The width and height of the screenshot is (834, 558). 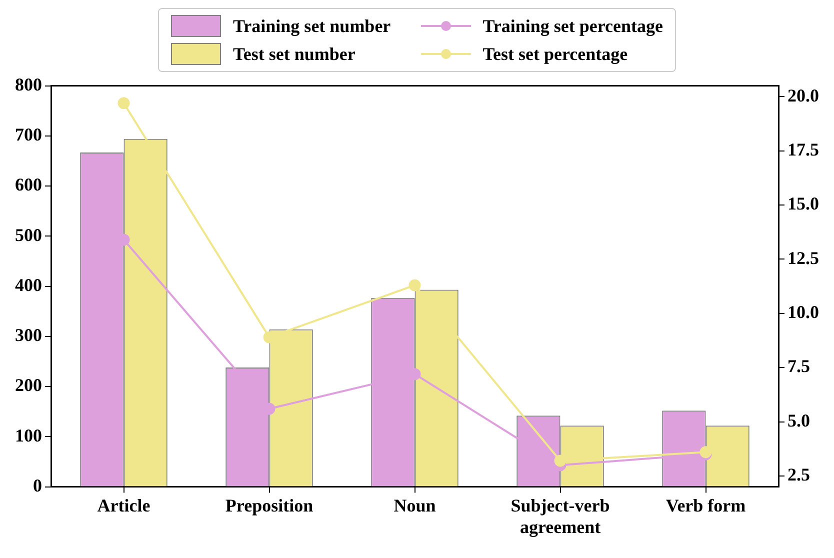 I want to click on y2-tick-label: 7.5, so click(x=799, y=366).